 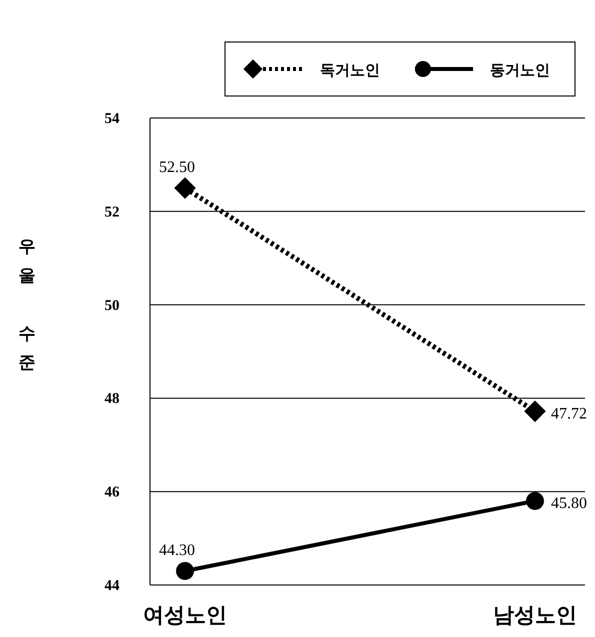 What do you see at coordinates (112, 399) in the screenshot?
I see `y-tick-label: 48` at bounding box center [112, 399].